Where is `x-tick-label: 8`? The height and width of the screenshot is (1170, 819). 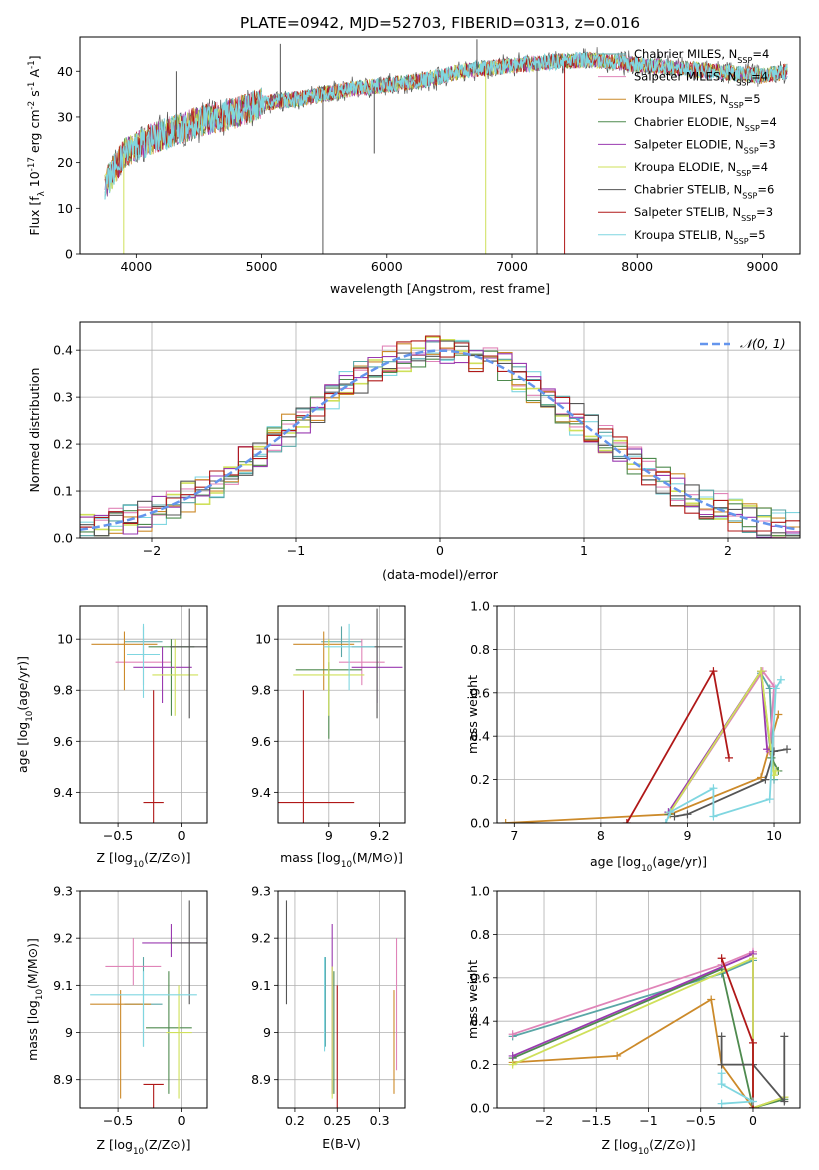
x-tick-label: 8 is located at coordinates (601, 835).